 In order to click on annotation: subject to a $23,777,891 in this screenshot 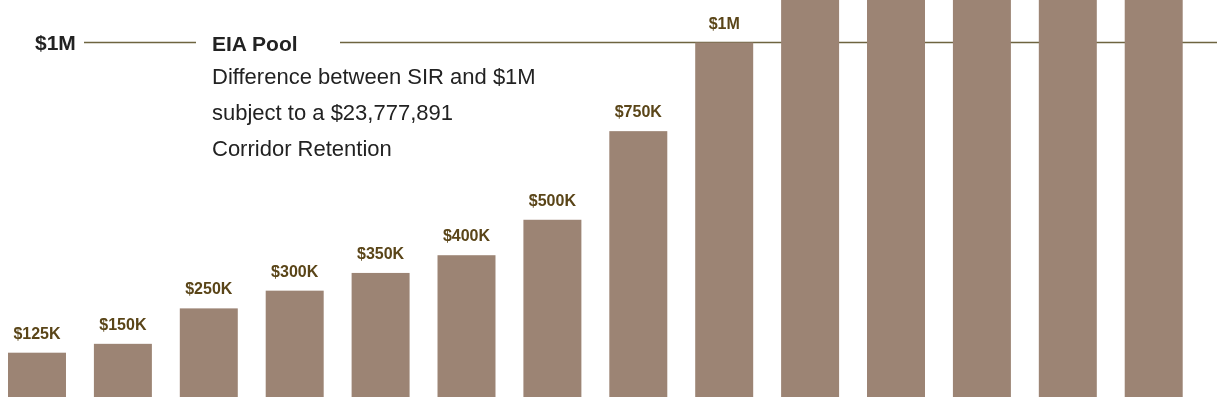, I will do `click(332, 112)`.